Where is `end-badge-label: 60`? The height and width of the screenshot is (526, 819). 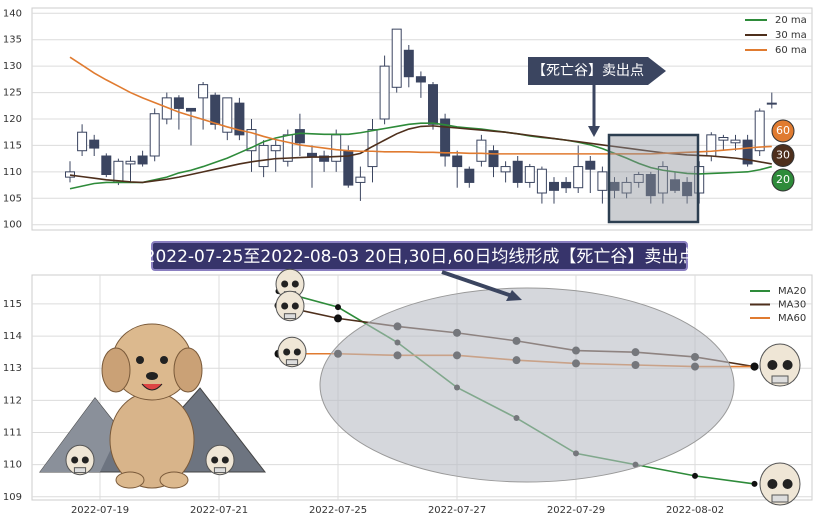
end-badge-label: 60 is located at coordinates (783, 130).